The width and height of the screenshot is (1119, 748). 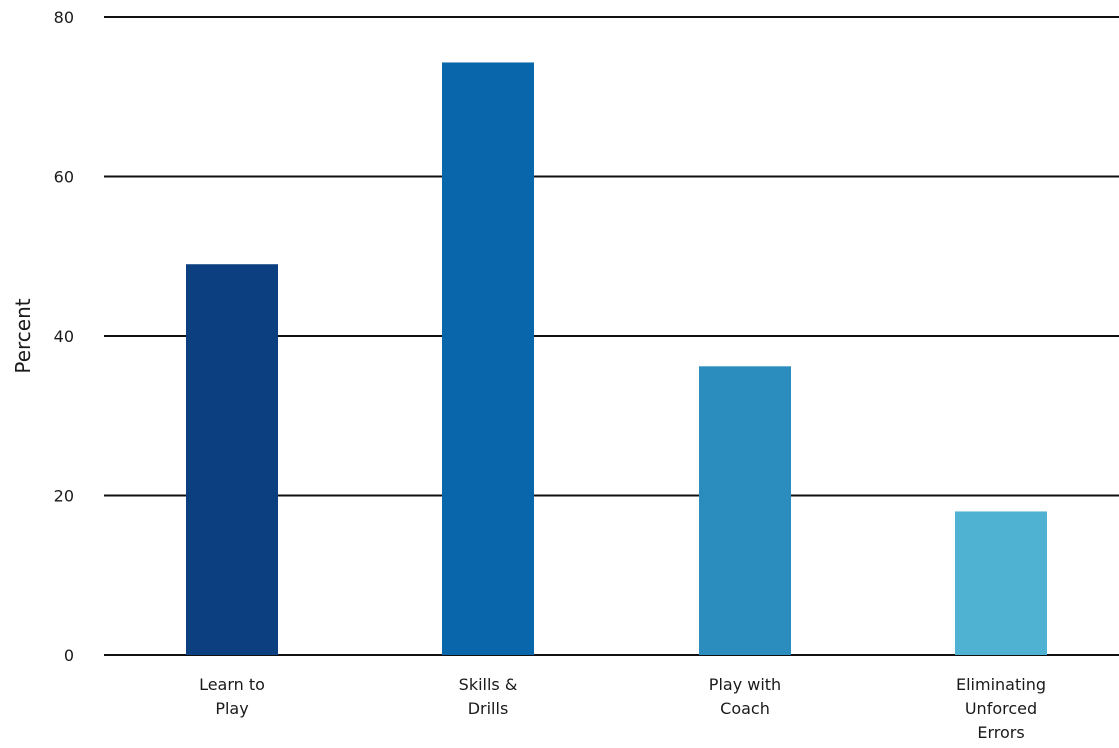 What do you see at coordinates (745, 708) in the screenshot?
I see `x-category-label-line: Coach` at bounding box center [745, 708].